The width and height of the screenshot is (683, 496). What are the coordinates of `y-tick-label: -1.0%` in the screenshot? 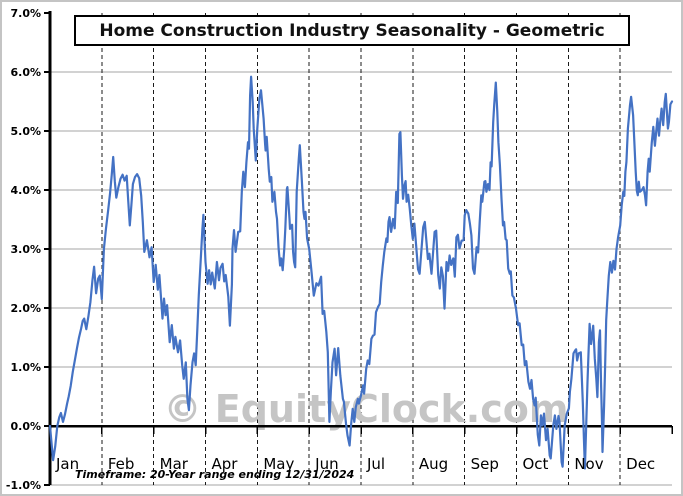 It's located at (23, 485).